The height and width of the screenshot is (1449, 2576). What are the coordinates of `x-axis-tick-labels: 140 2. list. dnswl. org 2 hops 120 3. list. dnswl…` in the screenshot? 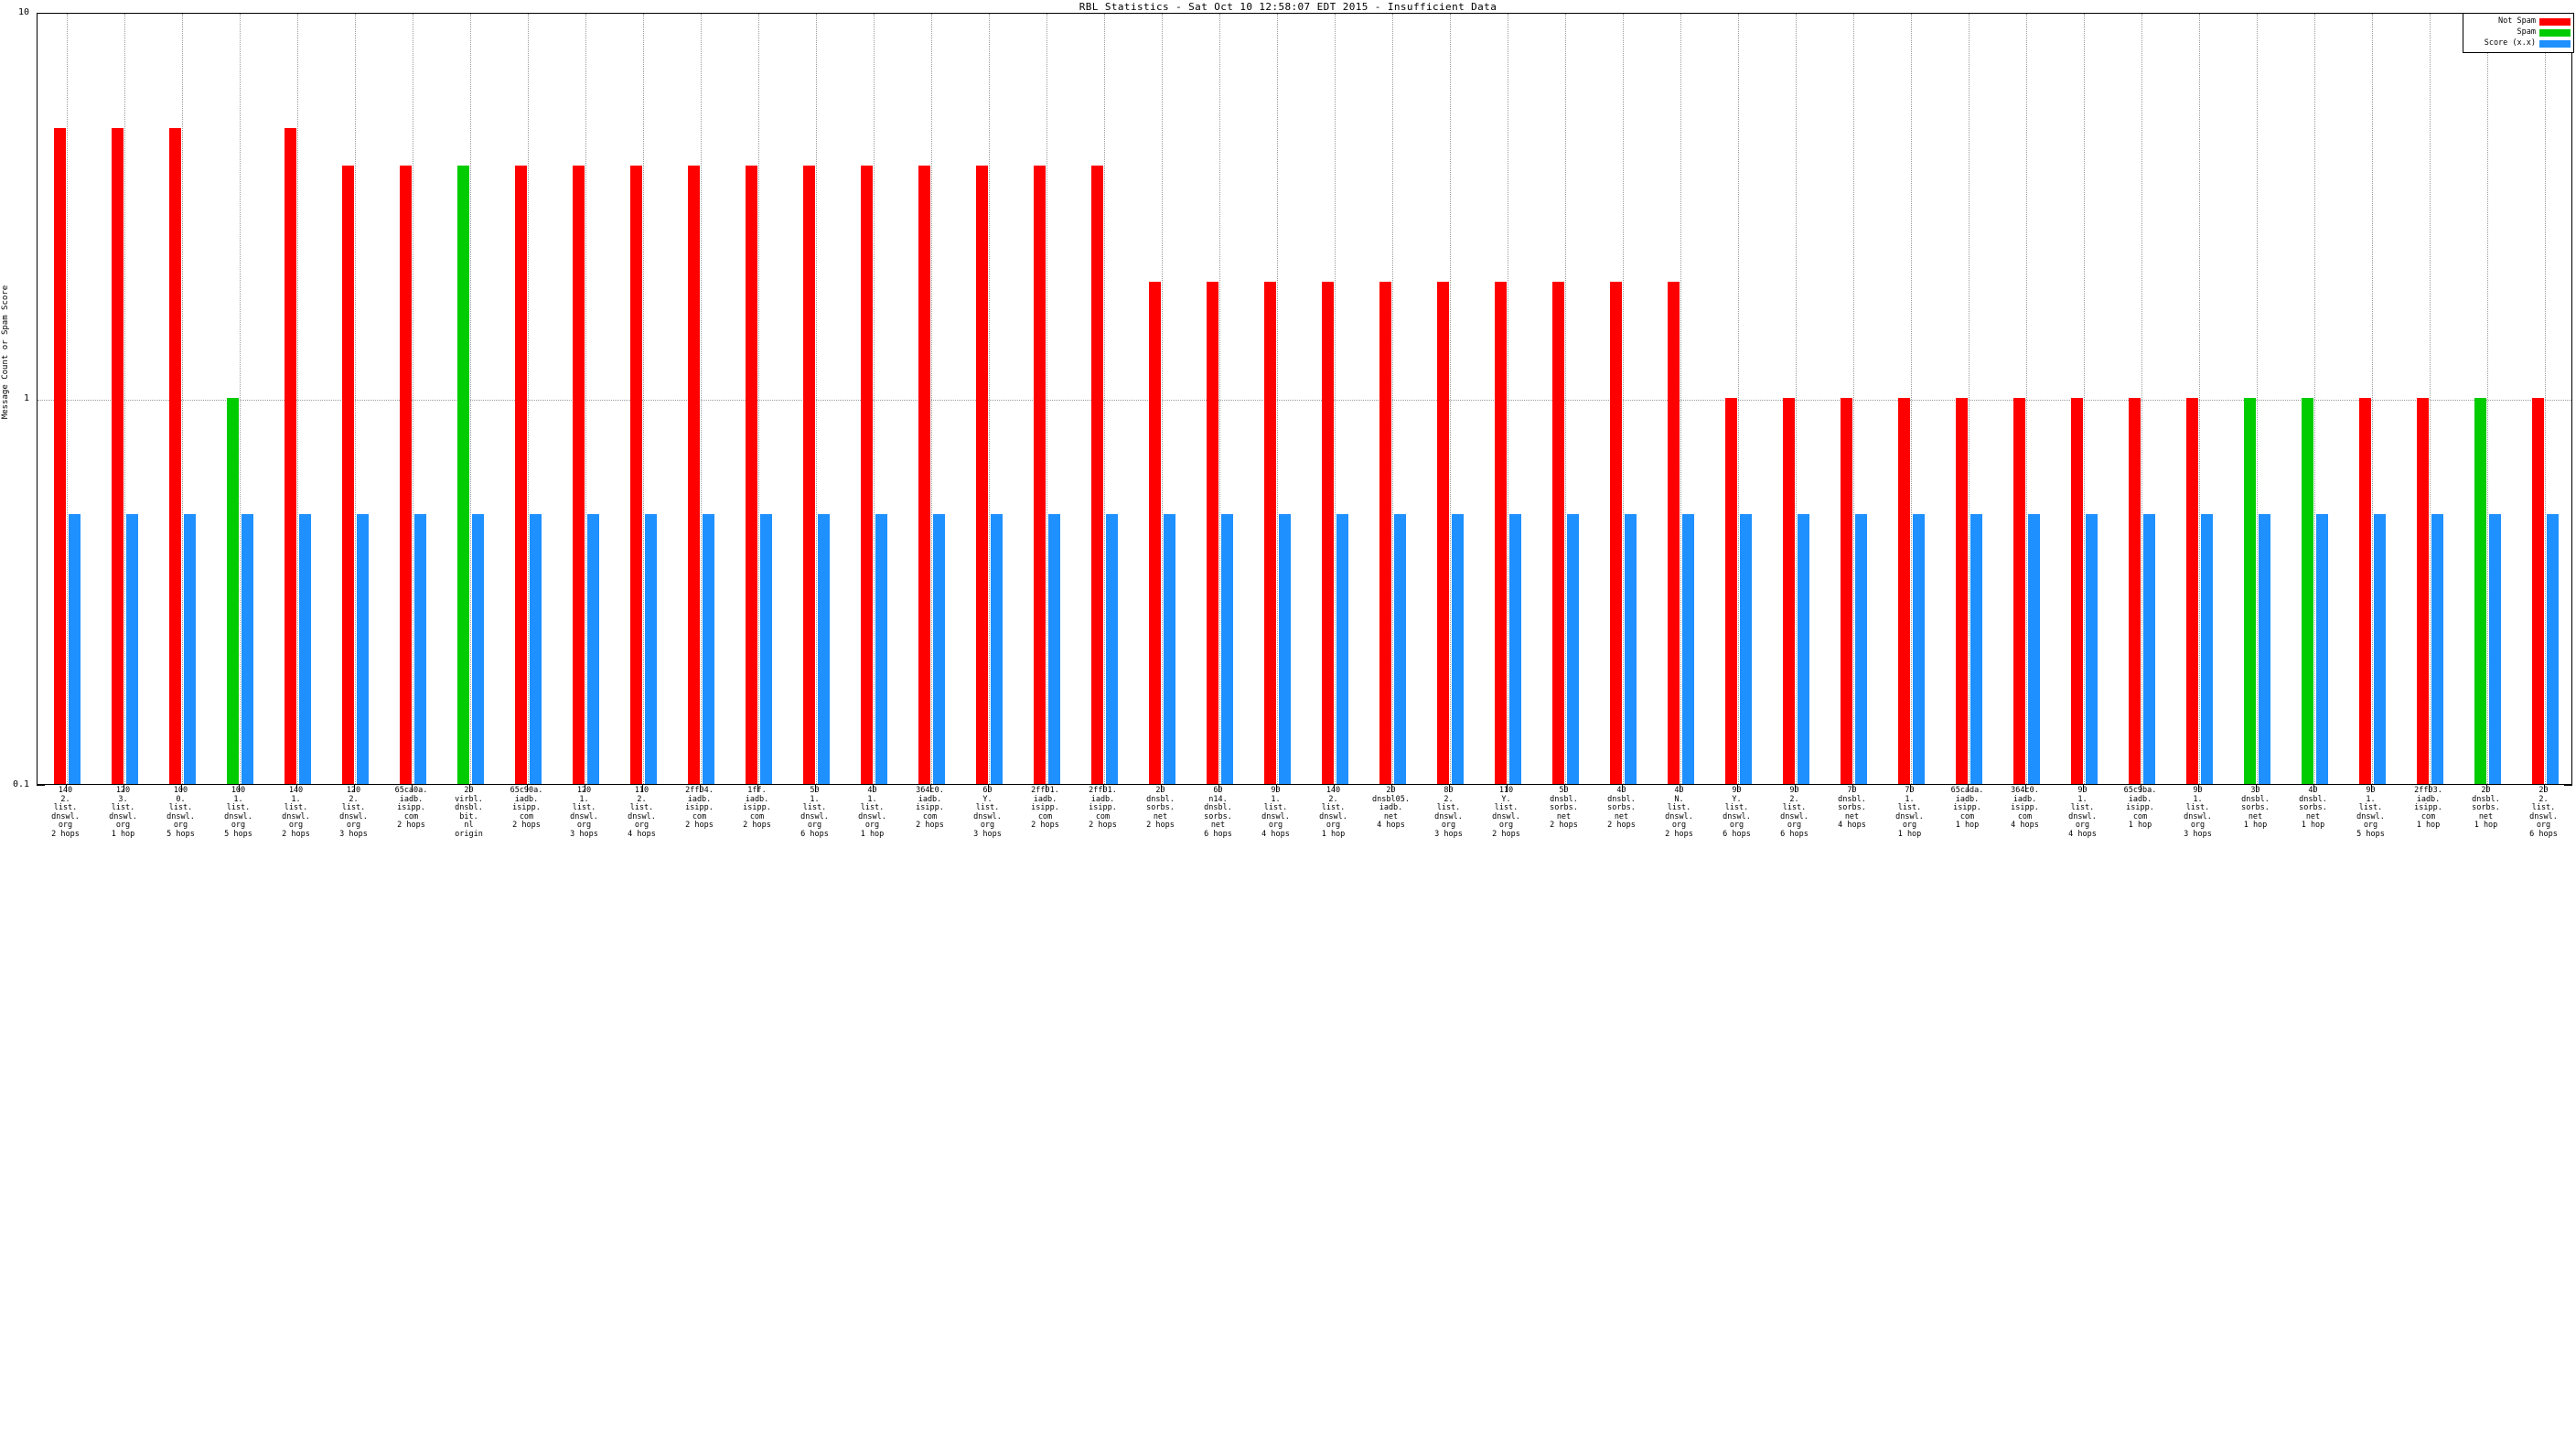 It's located at (1304, 841).